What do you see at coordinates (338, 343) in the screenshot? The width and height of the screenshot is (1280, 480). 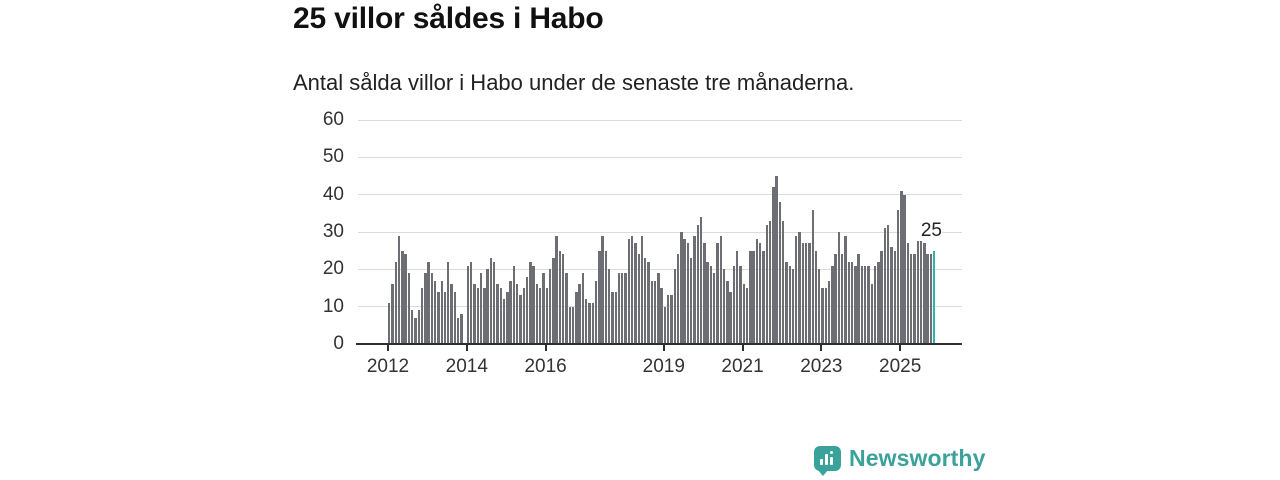 I see `y-tick-label-0: 0` at bounding box center [338, 343].